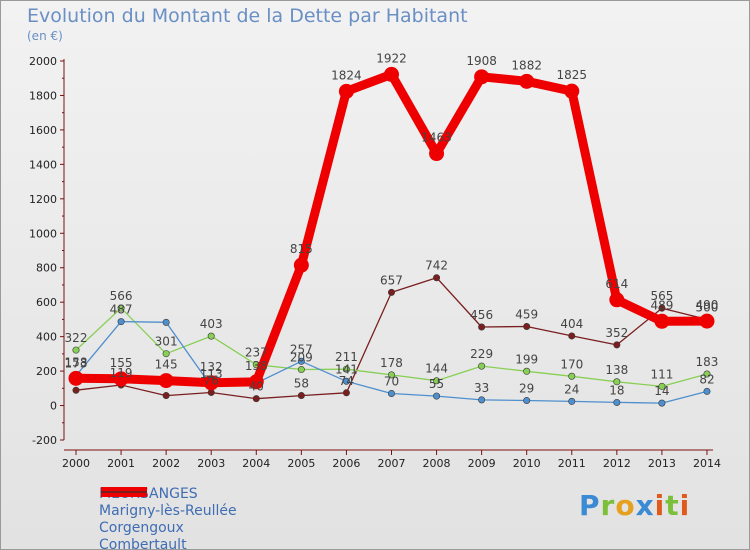 This screenshot has height=550, width=750. Describe the element at coordinates (616, 370) in the screenshot. I see `data-label-corgengoux: 138` at that location.